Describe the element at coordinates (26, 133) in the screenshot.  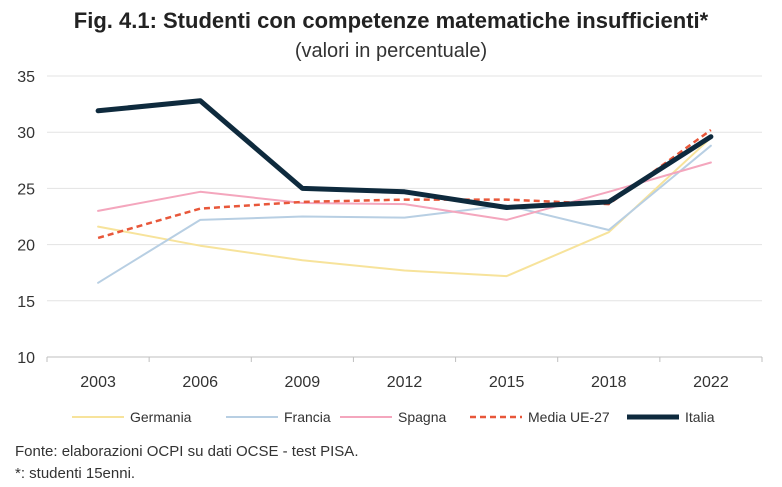
I see `y-tick-label: 30` at that location.